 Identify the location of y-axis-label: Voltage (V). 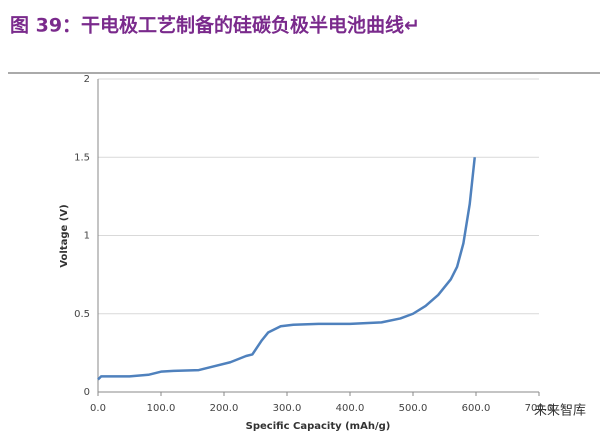
(64, 235).